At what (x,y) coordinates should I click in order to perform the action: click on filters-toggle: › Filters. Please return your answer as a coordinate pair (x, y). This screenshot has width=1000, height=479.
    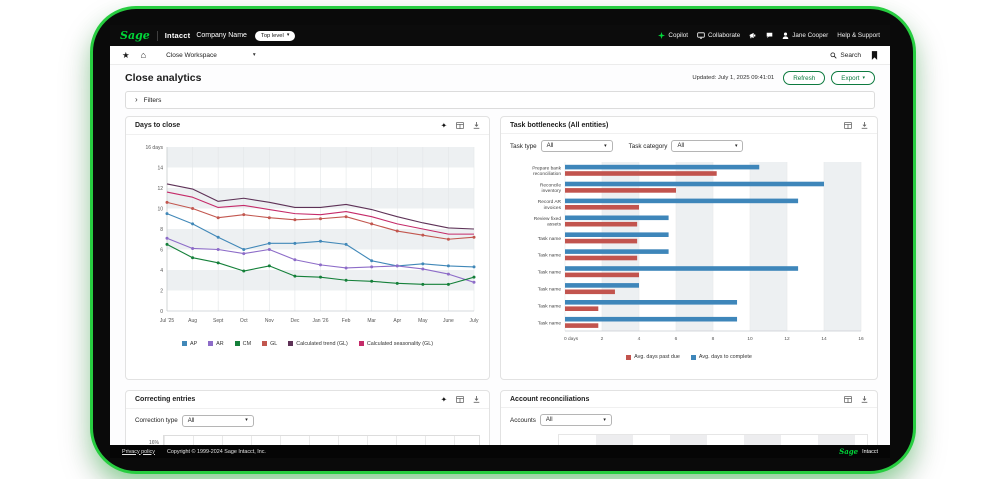
    Looking at the image, I should click on (500, 100).